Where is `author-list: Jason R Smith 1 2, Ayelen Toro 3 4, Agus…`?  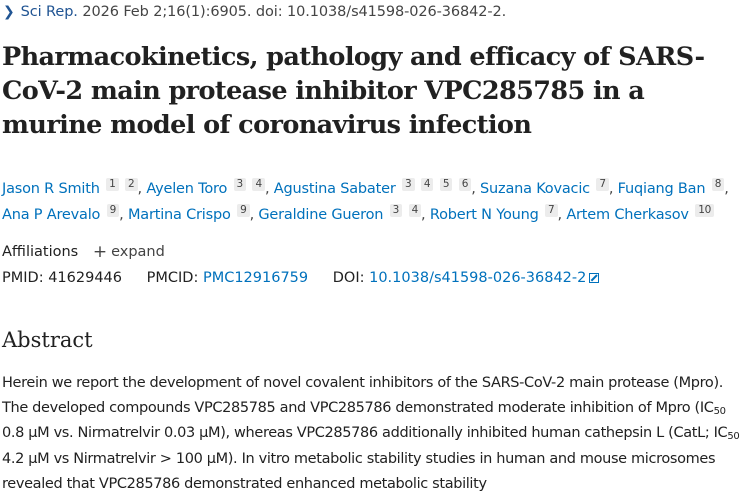 author-list: Jason R Smith 1 2, Ayelen Toro 3 4, Agus… is located at coordinates (374, 202).